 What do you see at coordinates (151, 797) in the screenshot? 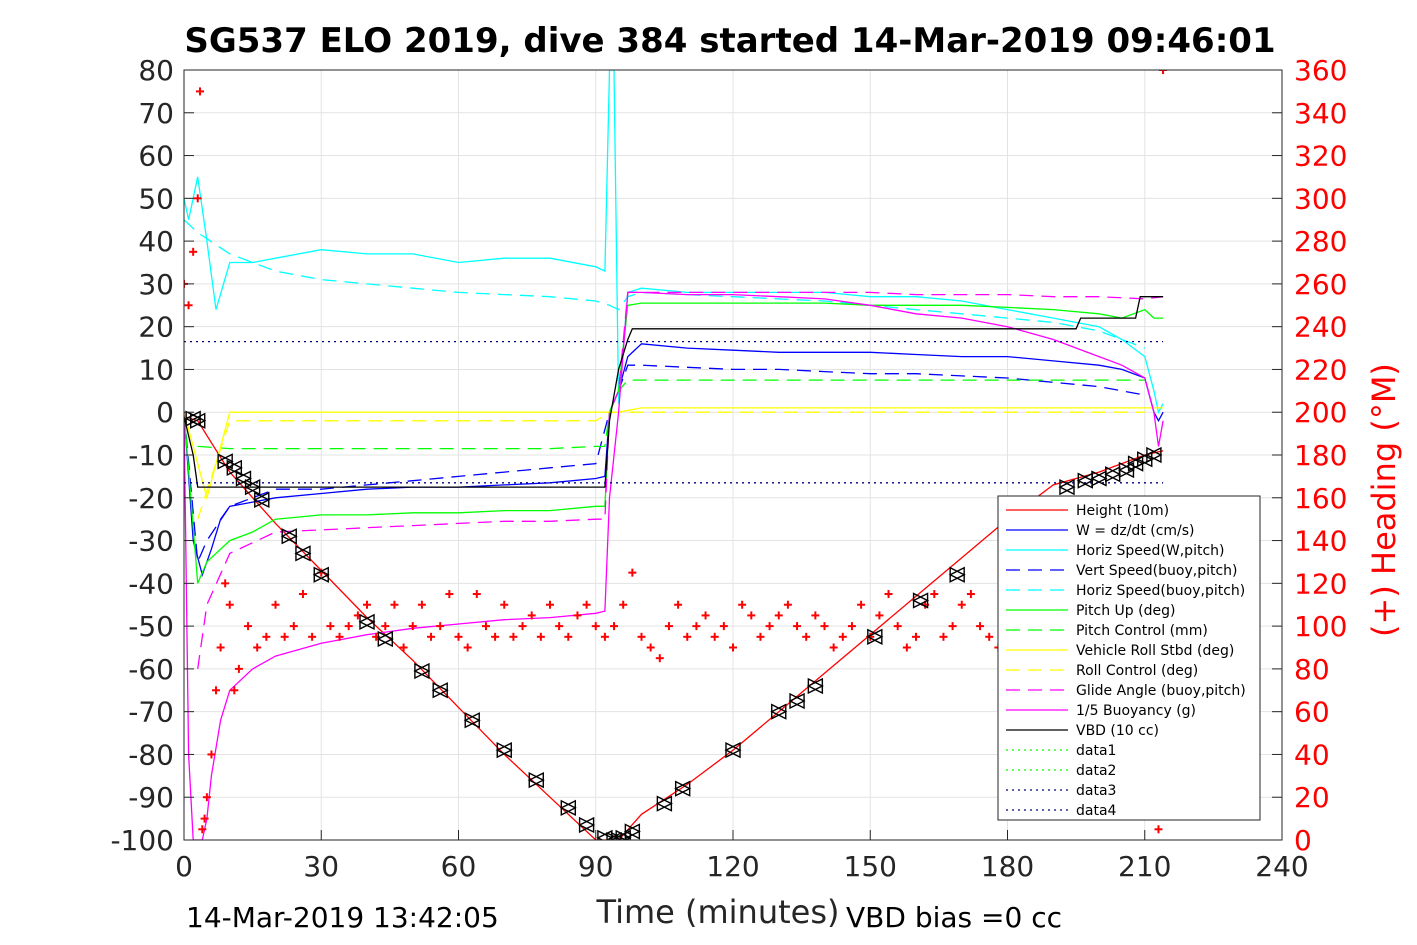
I see `y-tick-label: -90` at bounding box center [151, 797].